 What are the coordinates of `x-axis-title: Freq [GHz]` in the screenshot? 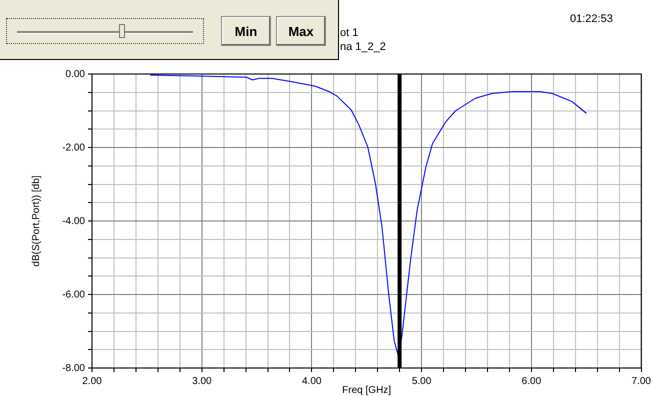 It's located at (367, 390).